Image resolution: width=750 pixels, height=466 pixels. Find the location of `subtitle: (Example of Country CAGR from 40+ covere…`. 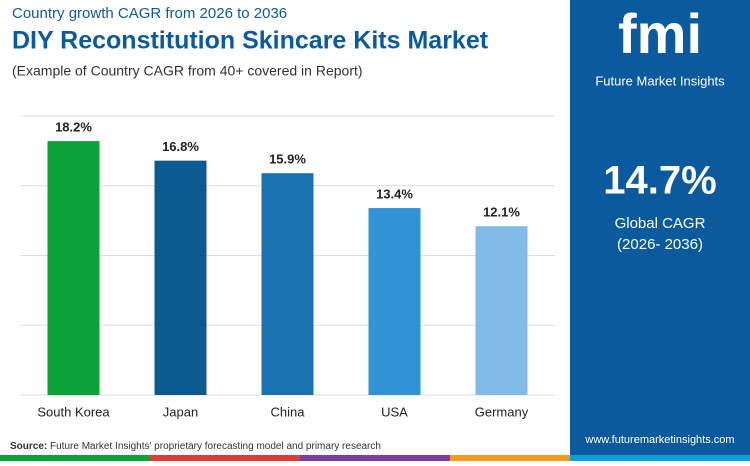

subtitle: (Example of Country CAGR from 40+ covere… is located at coordinates (187, 71).